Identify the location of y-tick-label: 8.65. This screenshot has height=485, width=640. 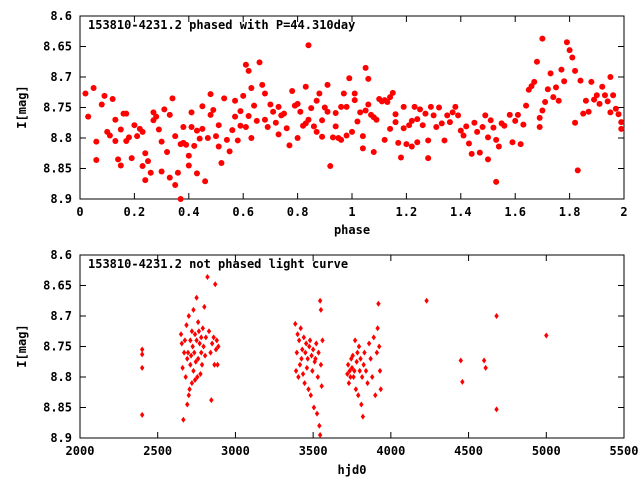
(57, 286).